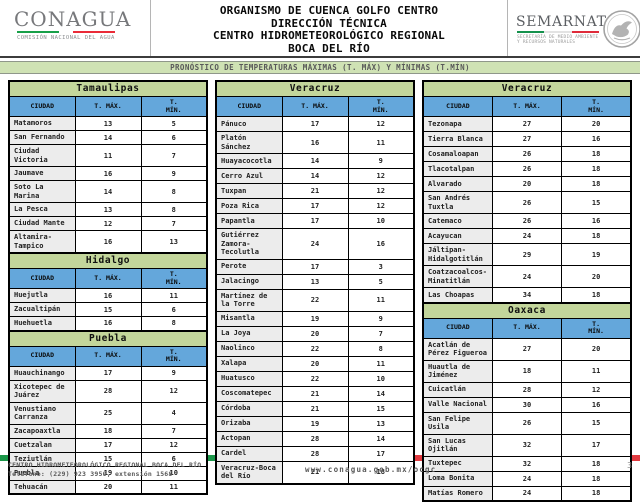 The image size is (640, 502). Describe the element at coordinates (381, 378) in the screenshot. I see `tmin-cell: 10` at that location.